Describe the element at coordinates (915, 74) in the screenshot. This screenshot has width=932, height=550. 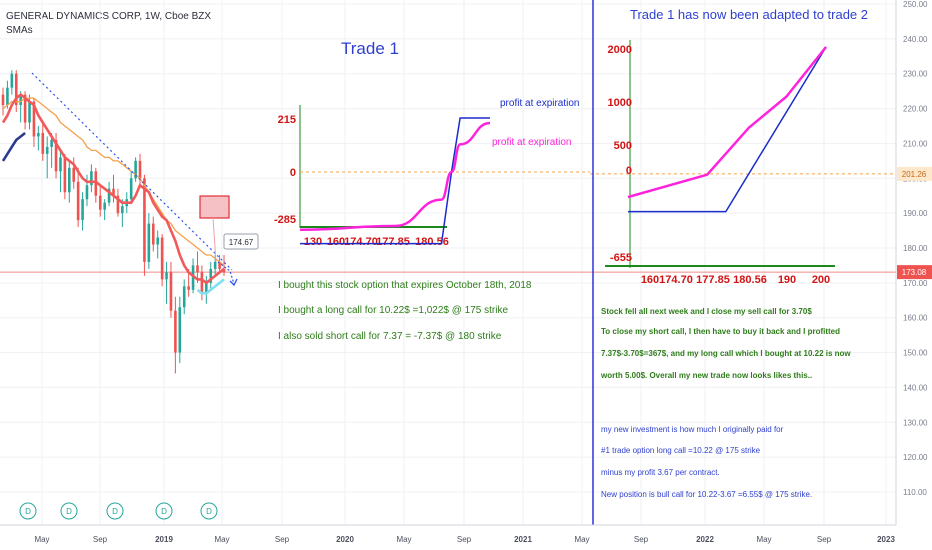
I see `price-tick-label: 230.00` at that location.